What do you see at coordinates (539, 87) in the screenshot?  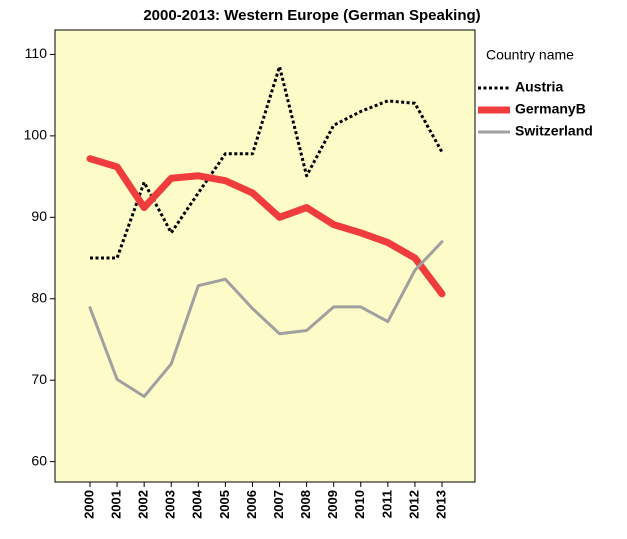 I see `legend-label: Austria` at bounding box center [539, 87].